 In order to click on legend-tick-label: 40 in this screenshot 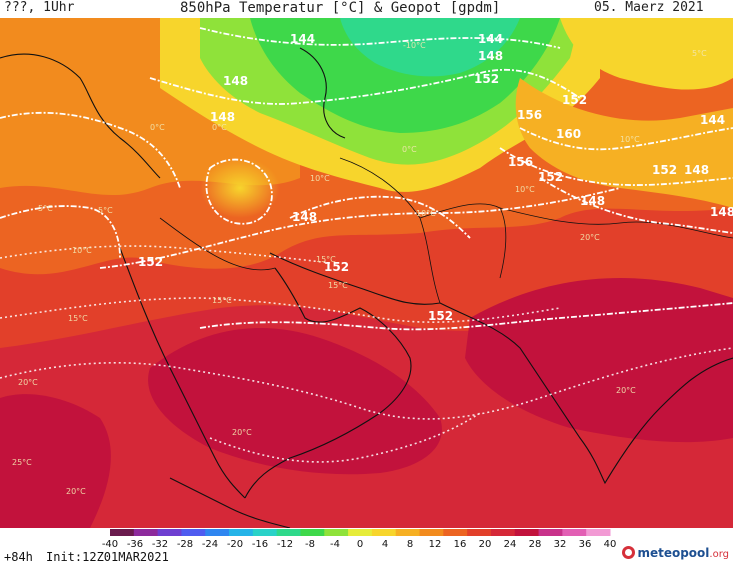, I will do `click(610, 544)`.